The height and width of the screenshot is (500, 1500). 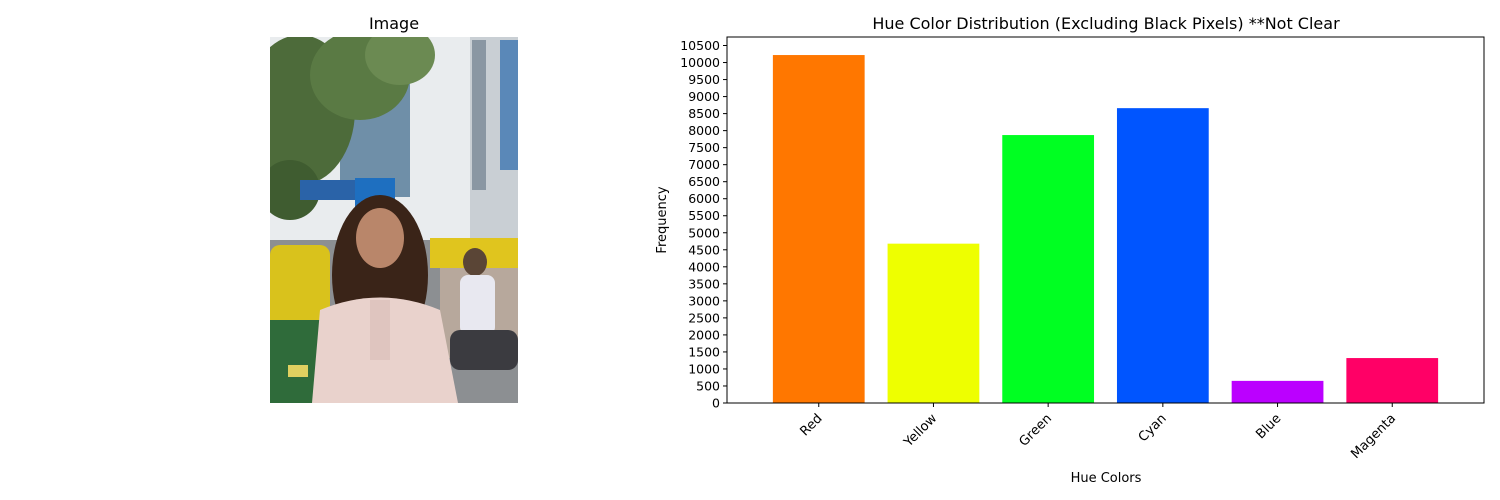 What do you see at coordinates (704, 147) in the screenshot?
I see `y-tick-label: 7500` at bounding box center [704, 147].